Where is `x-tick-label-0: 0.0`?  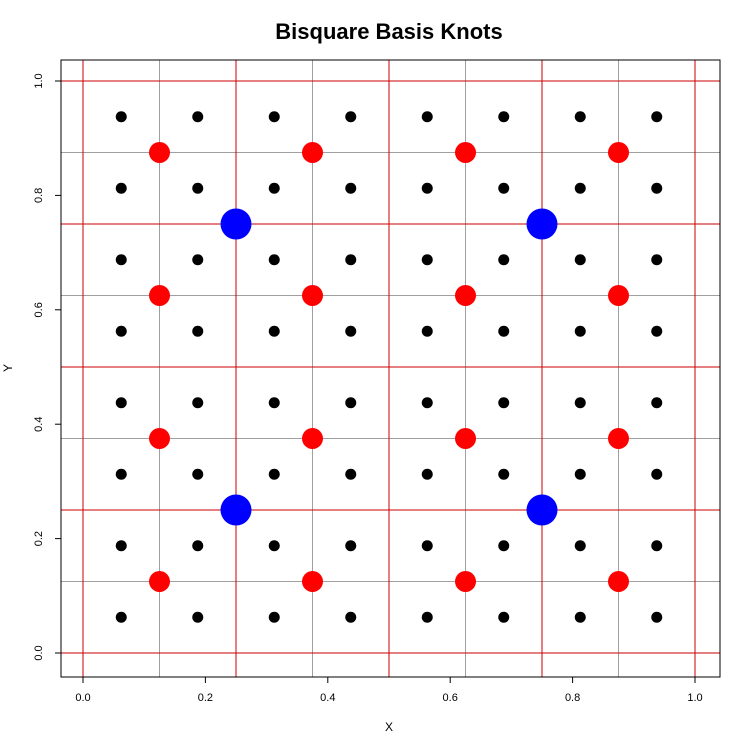 x-tick-label-0: 0.0 is located at coordinates (82, 698).